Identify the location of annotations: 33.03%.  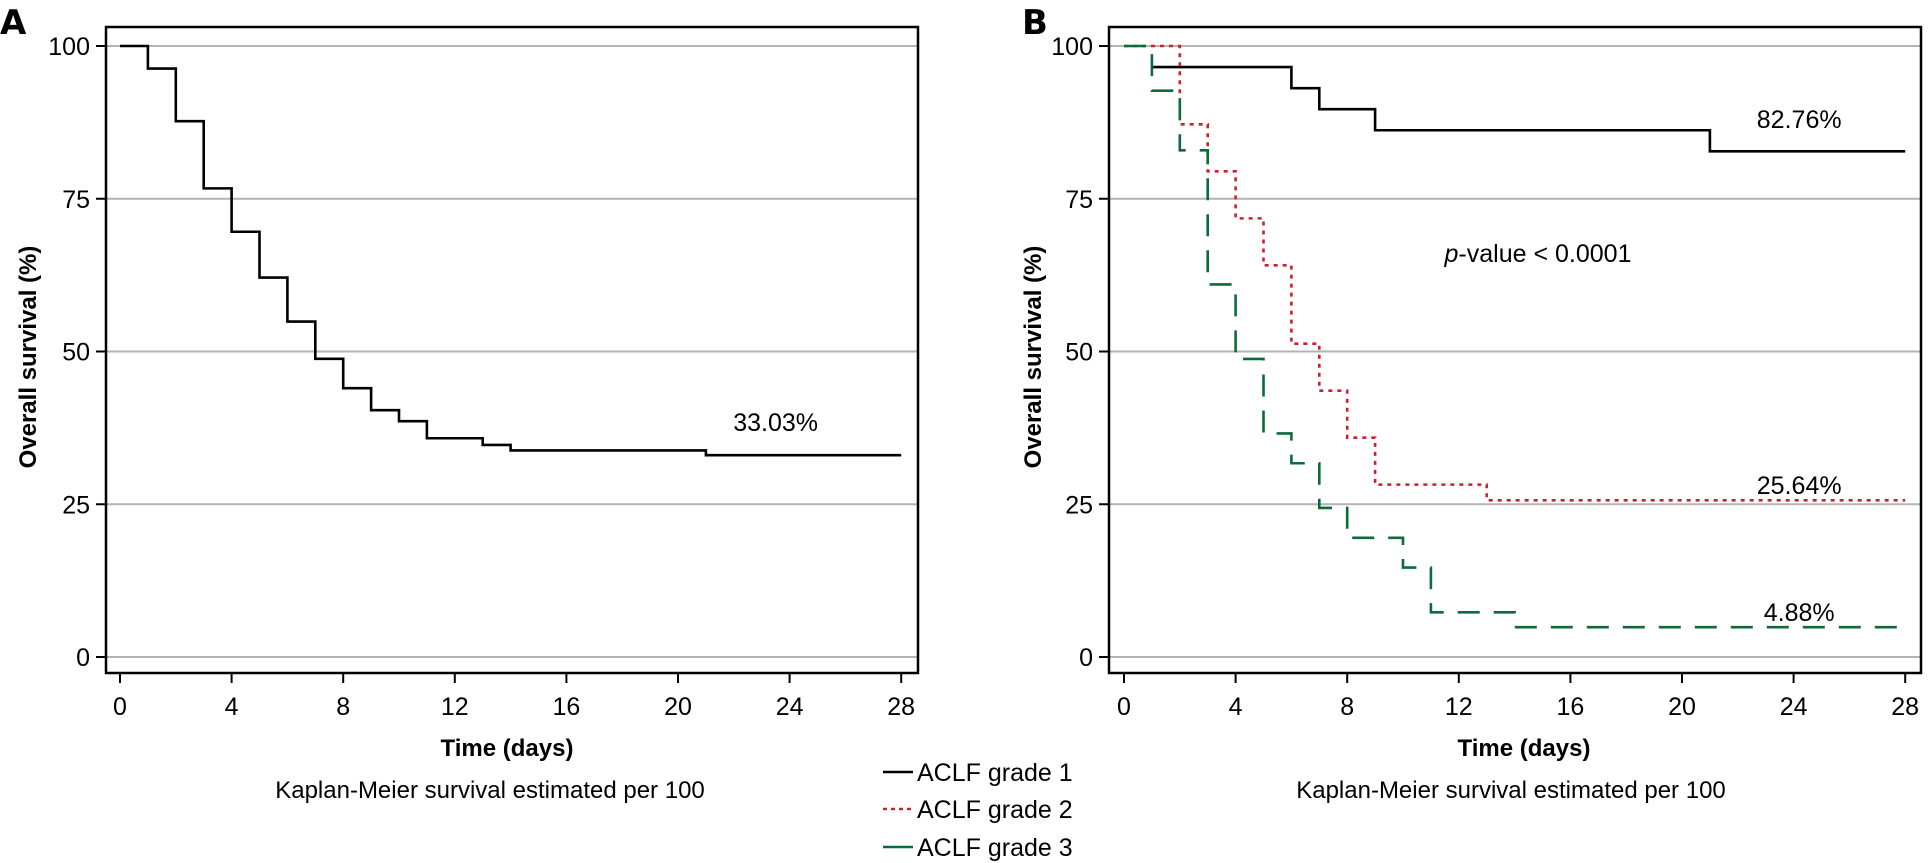
(775, 423).